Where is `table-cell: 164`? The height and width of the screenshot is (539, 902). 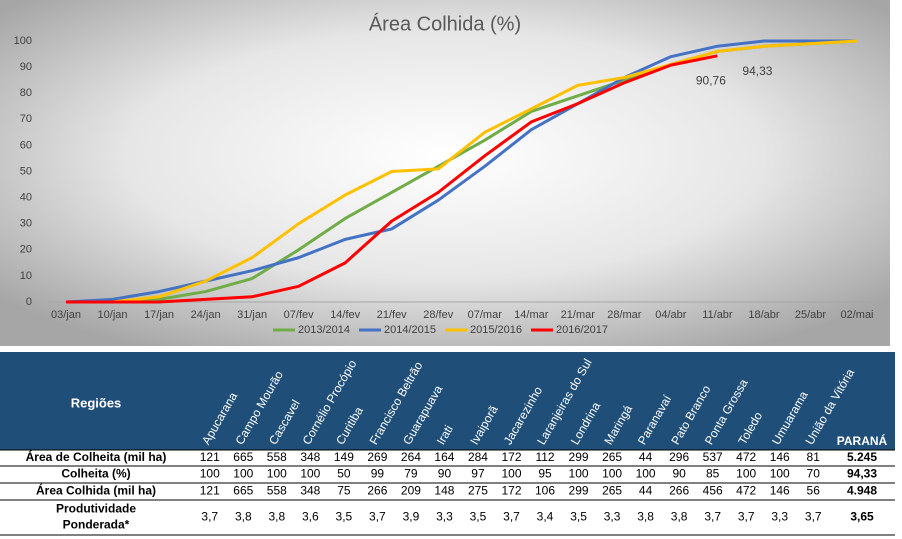 table-cell: 164 is located at coordinates (444, 457).